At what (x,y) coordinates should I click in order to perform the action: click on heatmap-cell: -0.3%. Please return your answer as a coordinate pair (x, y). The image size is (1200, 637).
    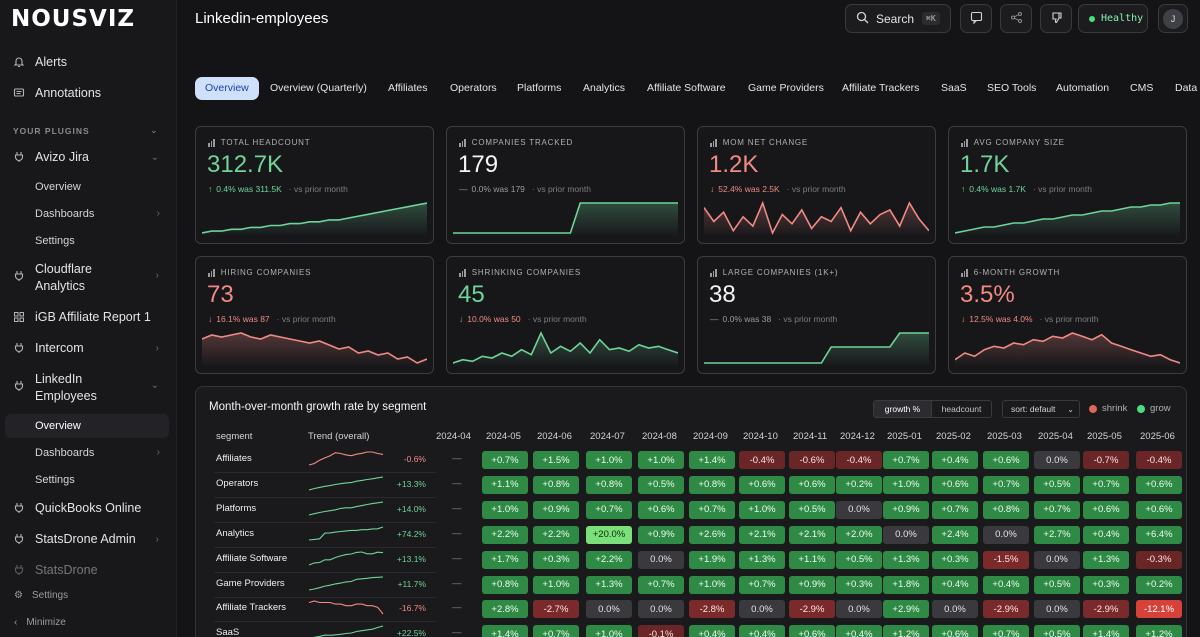
    Looking at the image, I should click on (1159, 559).